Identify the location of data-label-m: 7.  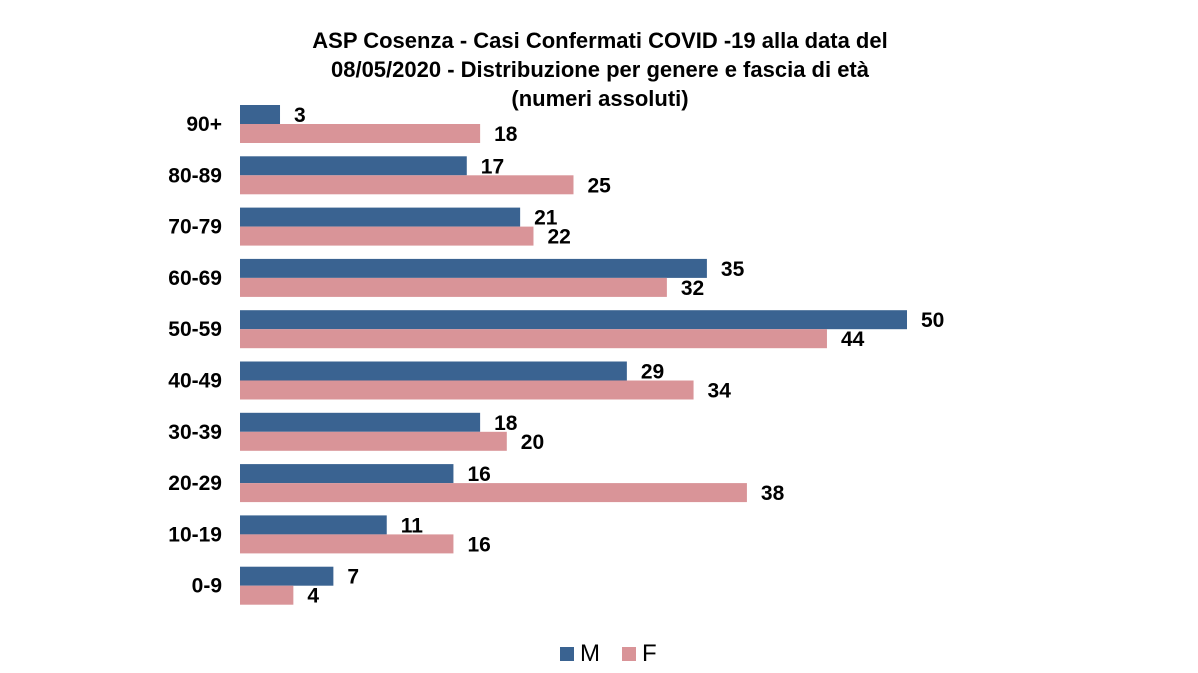
(353, 577).